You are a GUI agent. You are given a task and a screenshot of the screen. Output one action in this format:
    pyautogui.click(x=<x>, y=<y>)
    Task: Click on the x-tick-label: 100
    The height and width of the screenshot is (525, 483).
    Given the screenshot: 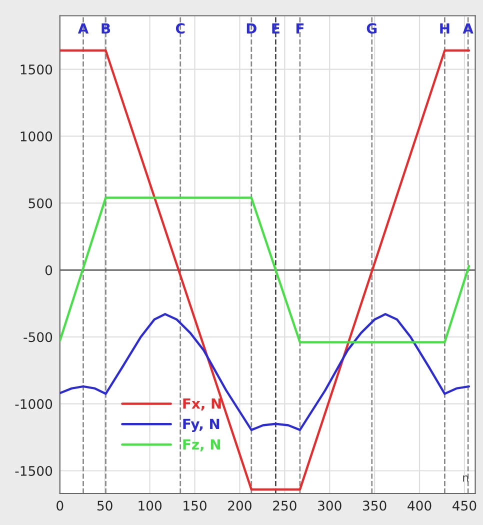 What is the action you would take?
    pyautogui.click(x=150, y=505)
    